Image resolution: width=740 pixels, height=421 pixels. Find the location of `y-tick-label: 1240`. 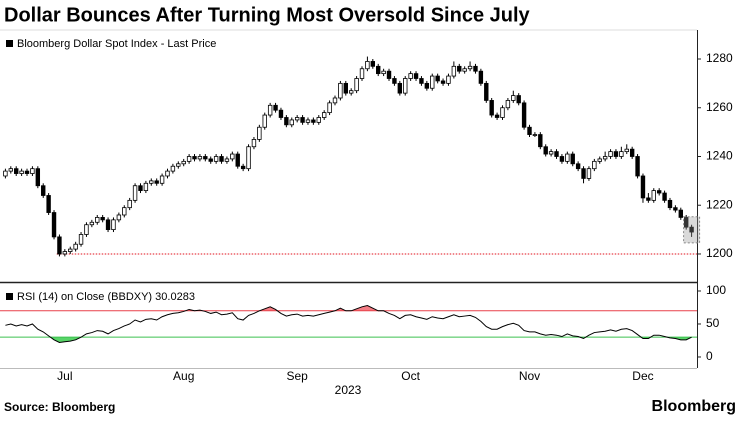

y-tick-label: 1240 is located at coordinates (719, 156).